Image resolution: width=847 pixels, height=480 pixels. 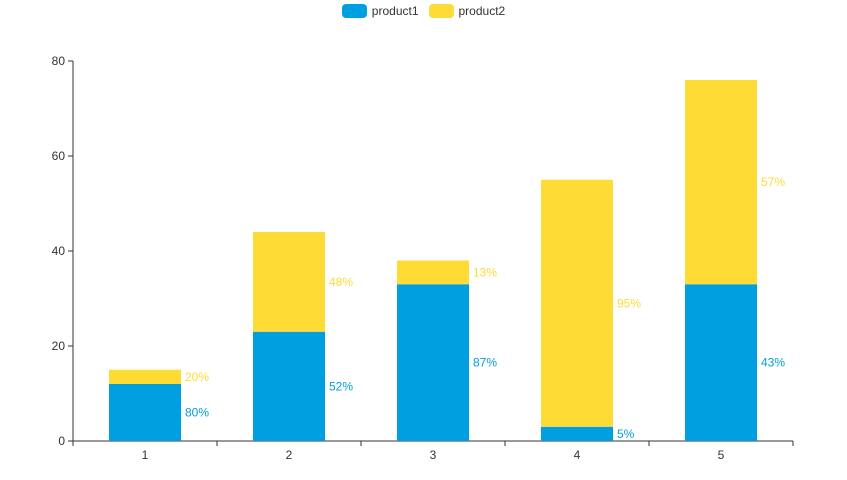 What do you see at coordinates (721, 455) in the screenshot?
I see `x-tick-label-4: 5` at bounding box center [721, 455].